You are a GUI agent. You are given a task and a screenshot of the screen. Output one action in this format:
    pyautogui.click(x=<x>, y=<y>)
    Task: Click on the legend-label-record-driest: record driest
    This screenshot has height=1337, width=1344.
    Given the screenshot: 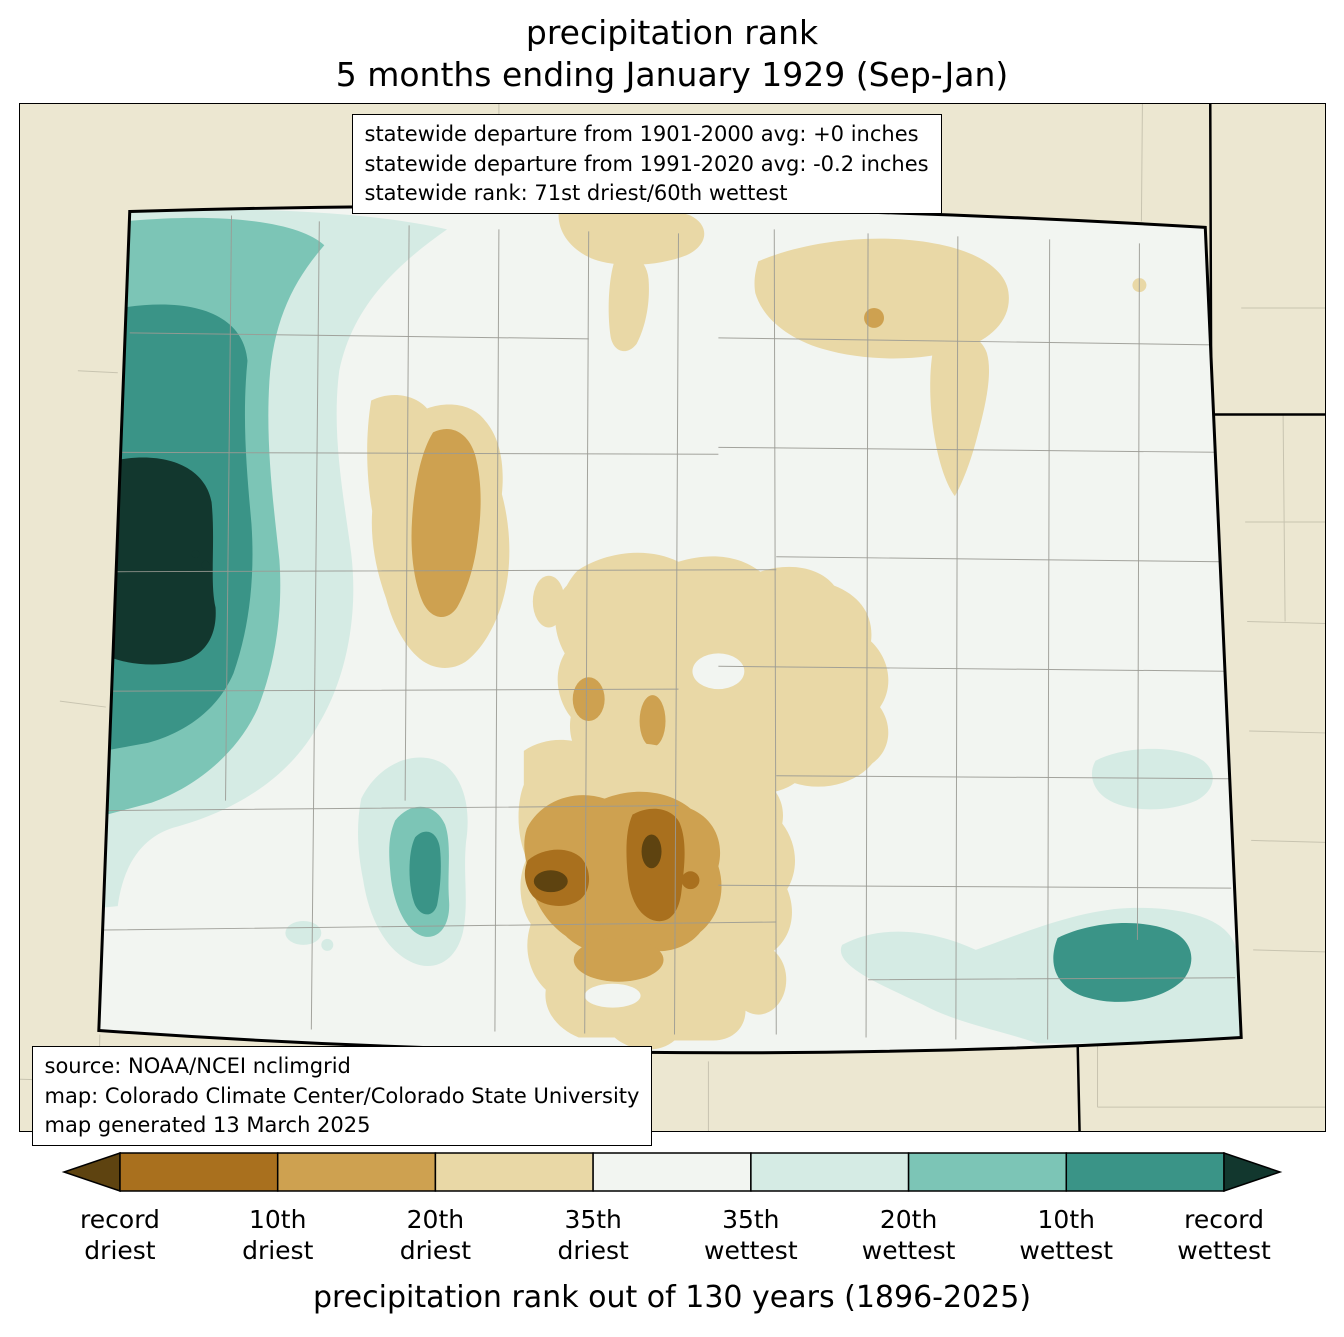 What is the action you would take?
    pyautogui.click(x=120, y=1235)
    